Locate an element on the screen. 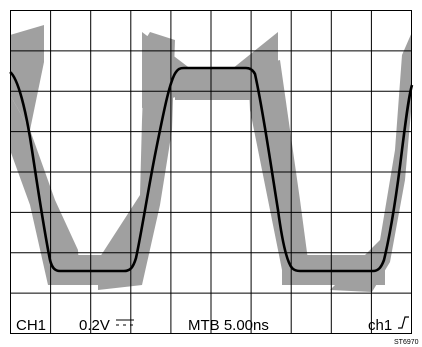  timebase-label: MTB 5.00ns is located at coordinates (228, 325).